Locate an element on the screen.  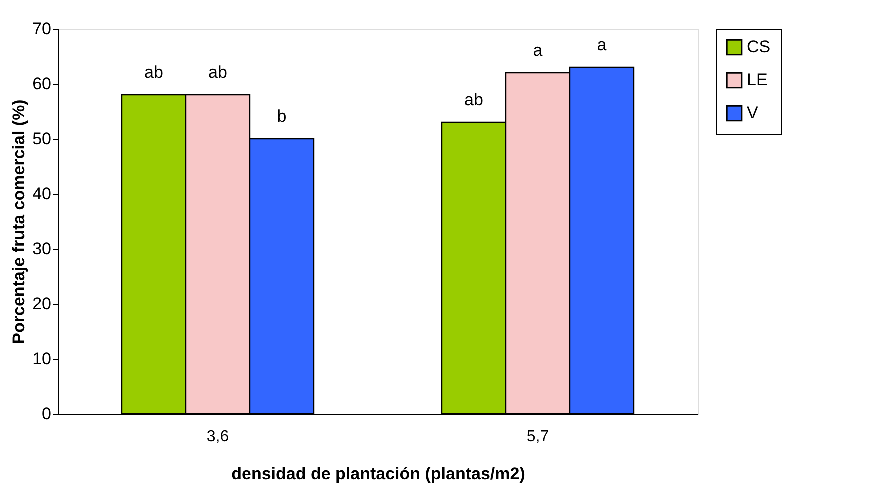
x-tick-label: 3,6 is located at coordinates (218, 437).